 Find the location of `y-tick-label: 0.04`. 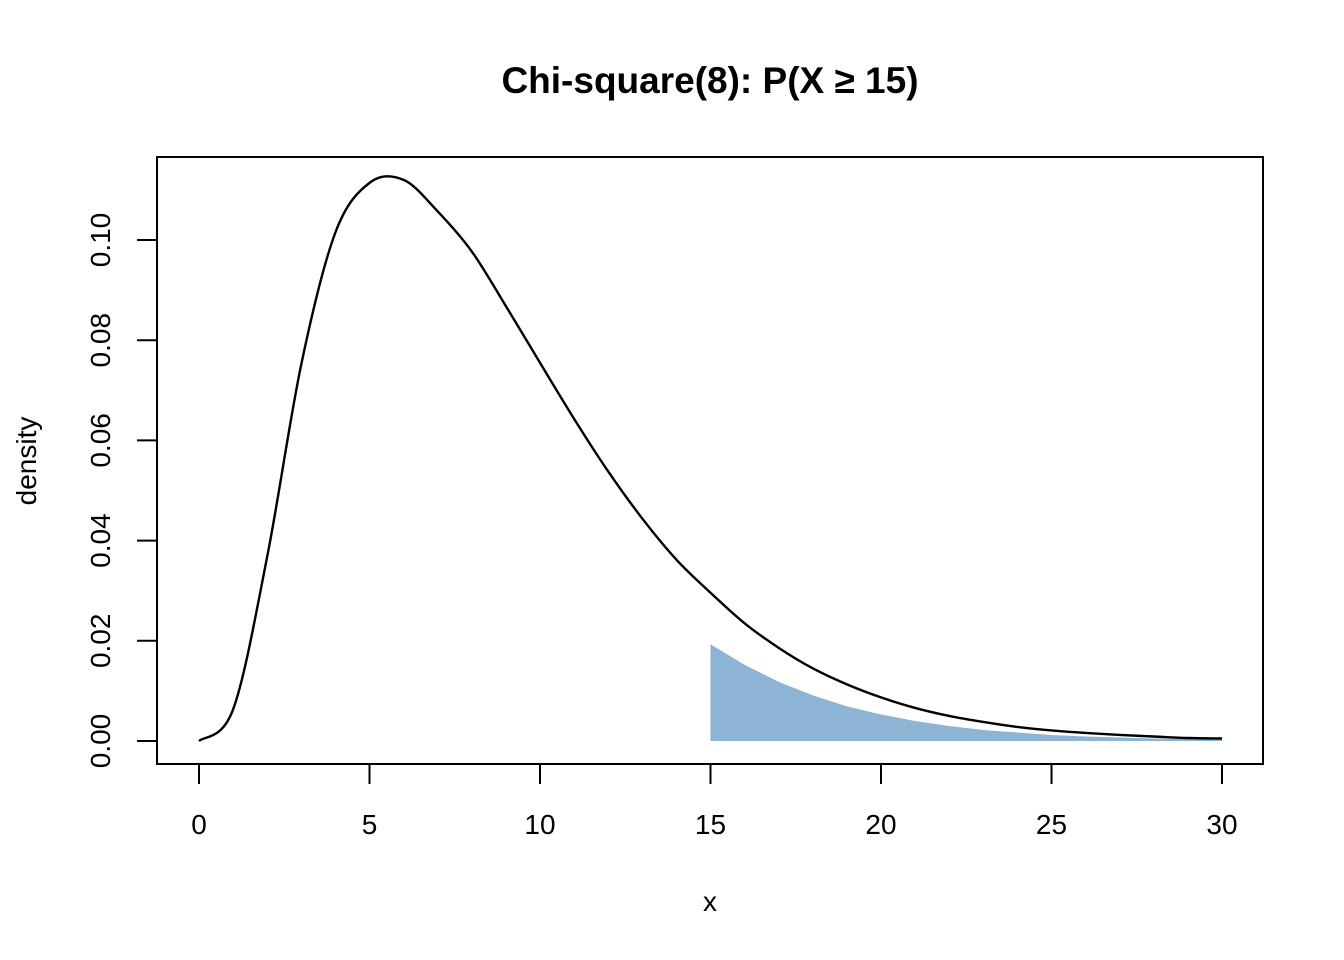

y-tick-label: 0.04 is located at coordinates (100, 540).